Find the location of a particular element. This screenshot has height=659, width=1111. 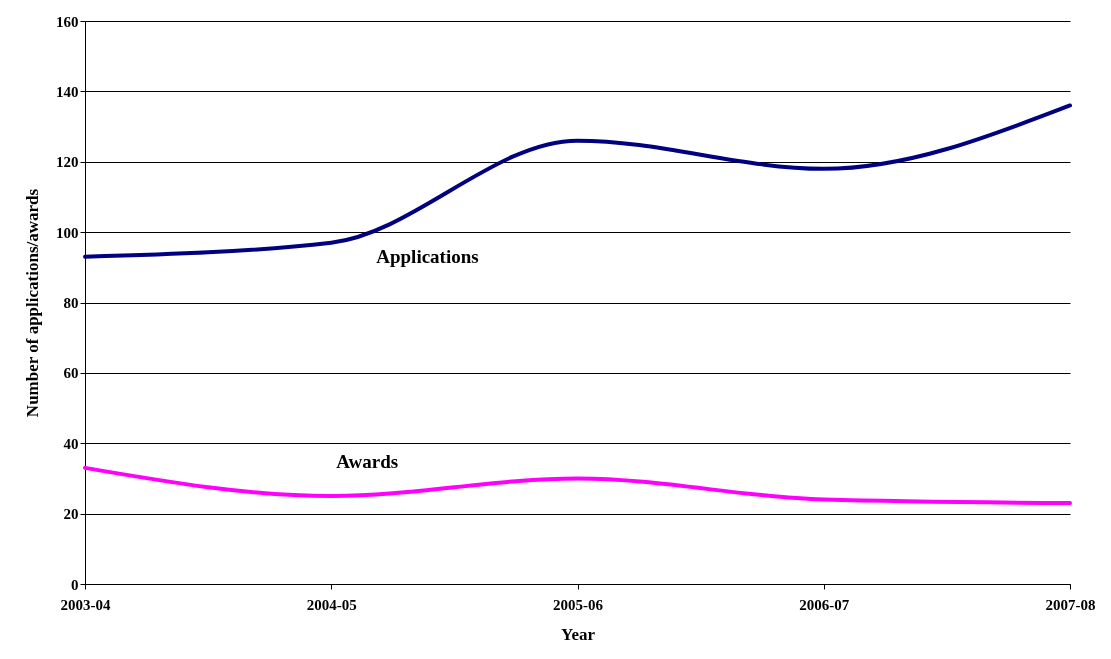

x-tick-label: 2007-08 is located at coordinates (1070, 604).